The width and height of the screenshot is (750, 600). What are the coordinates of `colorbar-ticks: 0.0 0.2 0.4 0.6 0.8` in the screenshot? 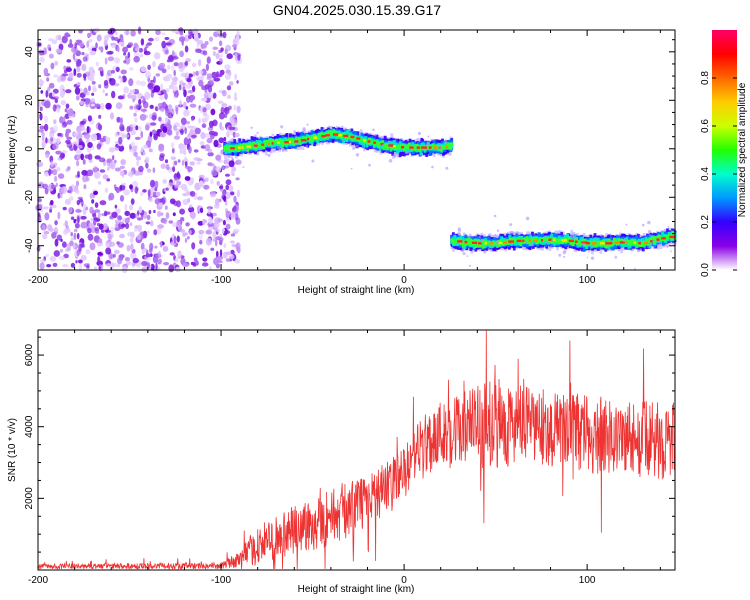 It's located at (718, 174).